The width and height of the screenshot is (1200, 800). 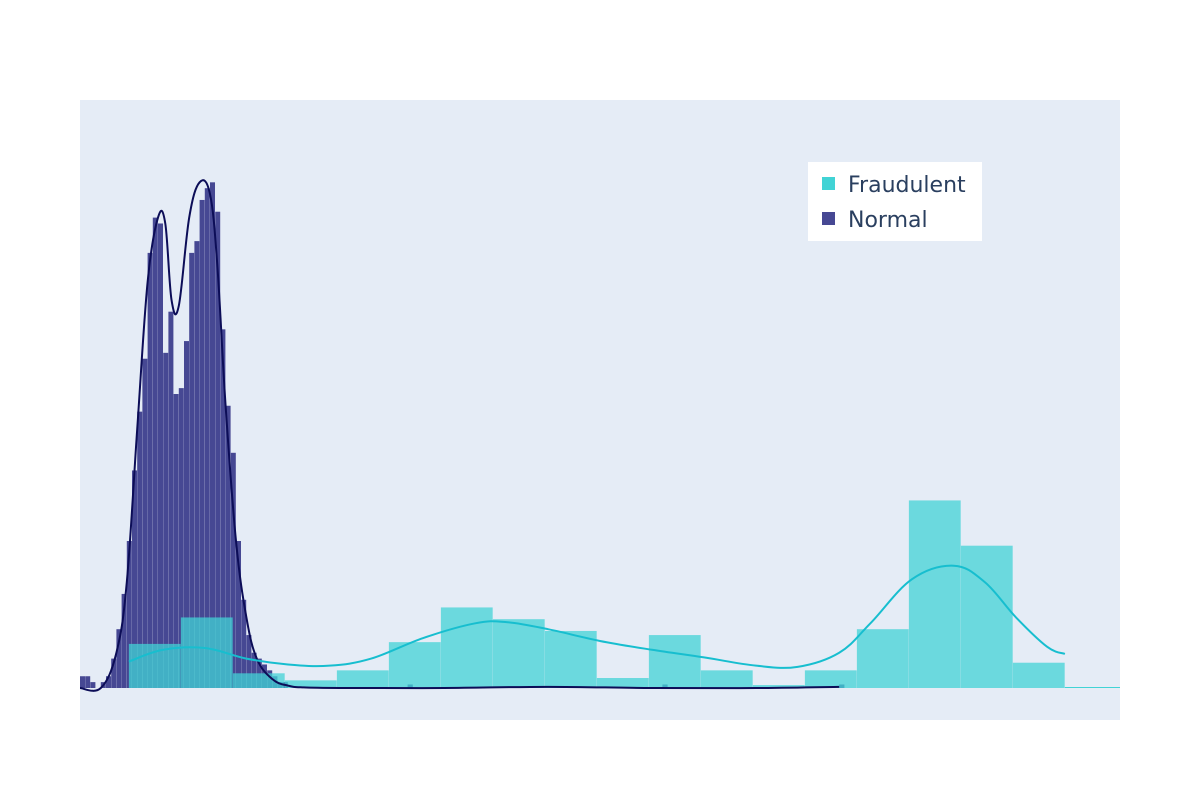 I want to click on legend-label-fraudulent: Fraudulent, so click(x=907, y=185).